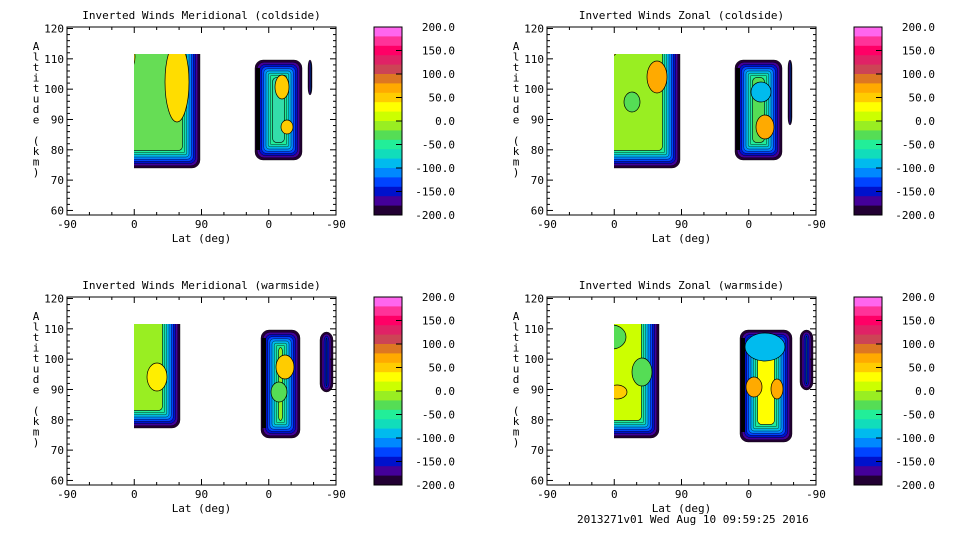 This screenshot has height=544, width=960. Describe the element at coordinates (435, 215) in the screenshot. I see `colorbar-tick-label: -200.0` at that location.